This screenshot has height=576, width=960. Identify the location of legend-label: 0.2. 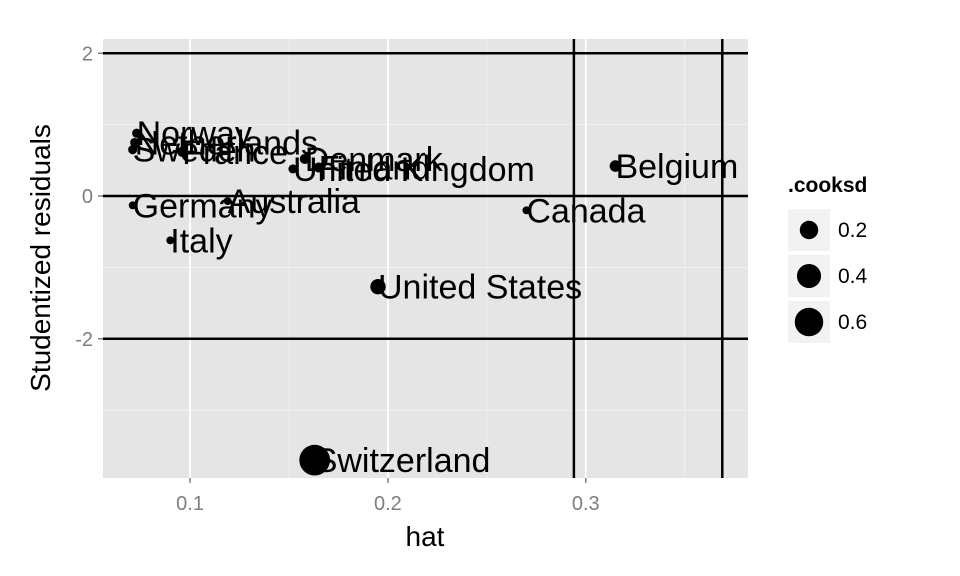
(852, 230).